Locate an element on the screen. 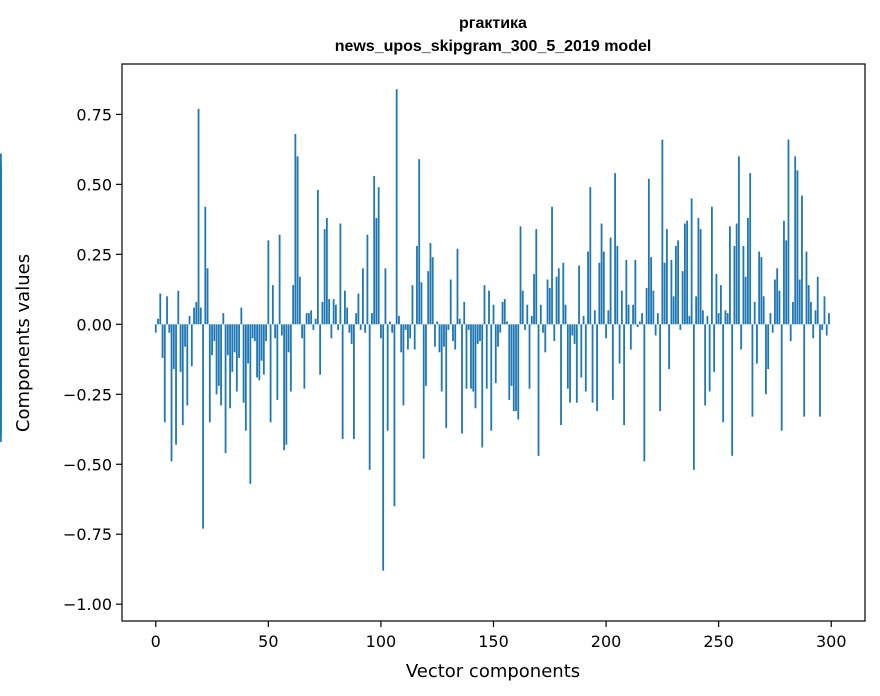  y-tick-label: 0.25 is located at coordinates (94, 254).